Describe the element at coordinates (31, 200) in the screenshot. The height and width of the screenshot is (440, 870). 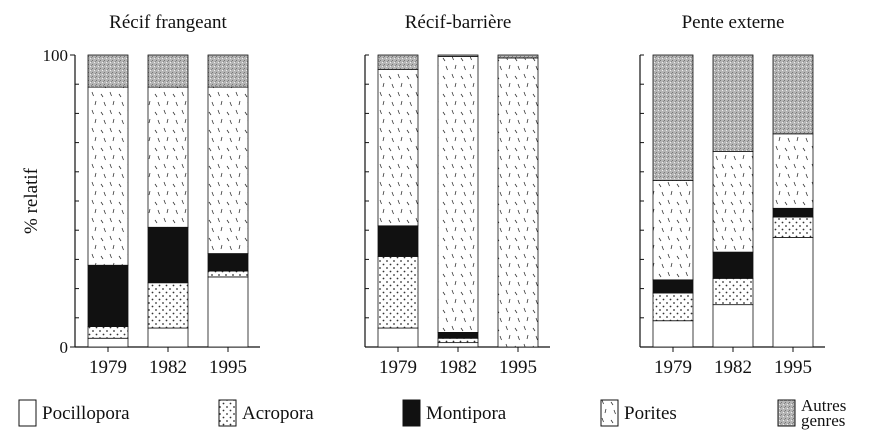
I see `y-axis-label: % relatif` at that location.